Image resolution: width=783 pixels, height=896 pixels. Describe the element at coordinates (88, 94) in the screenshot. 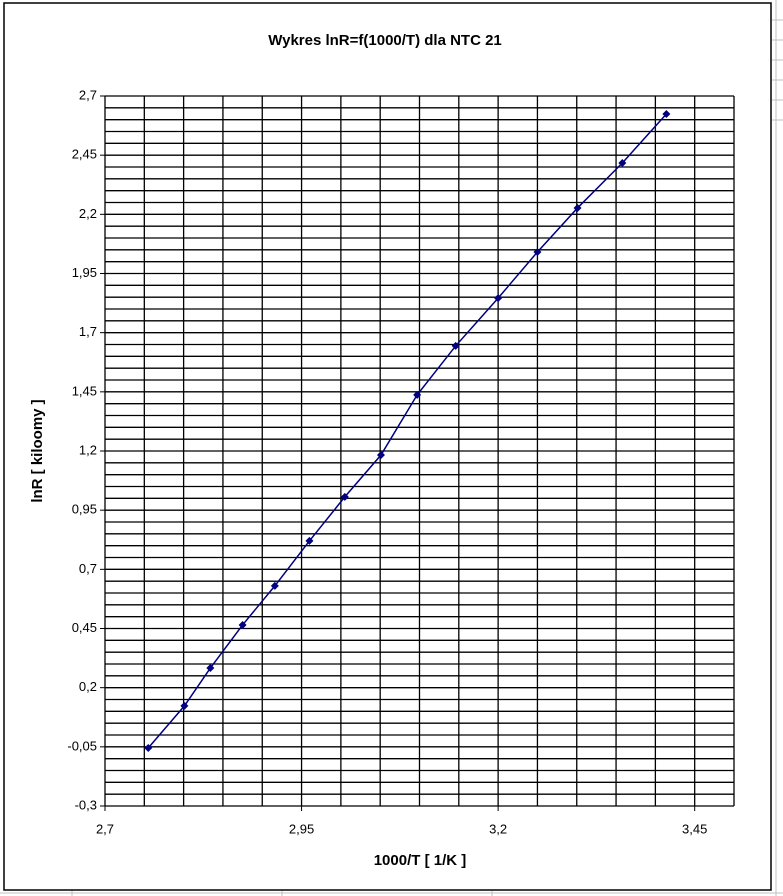

I see `y-tick-label: 2,7` at that location.